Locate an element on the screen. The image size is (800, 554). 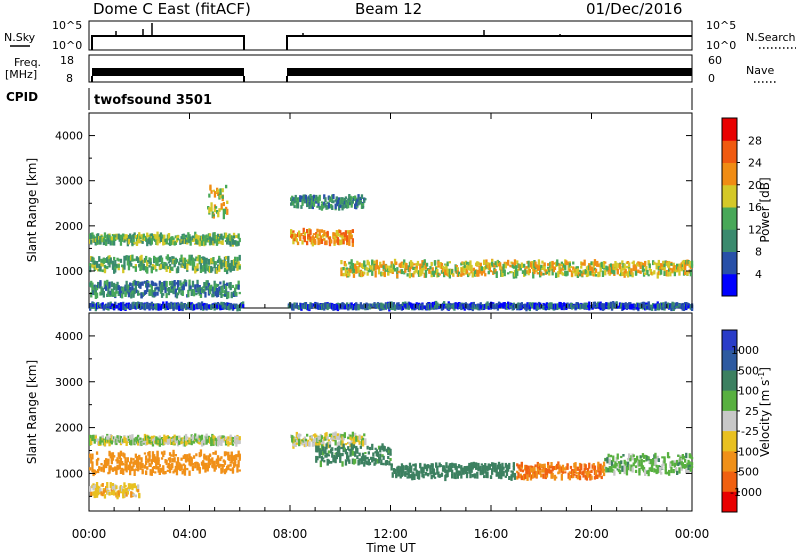
velocity-colorbar-tick-label: -100 is located at coordinates (746, 451).